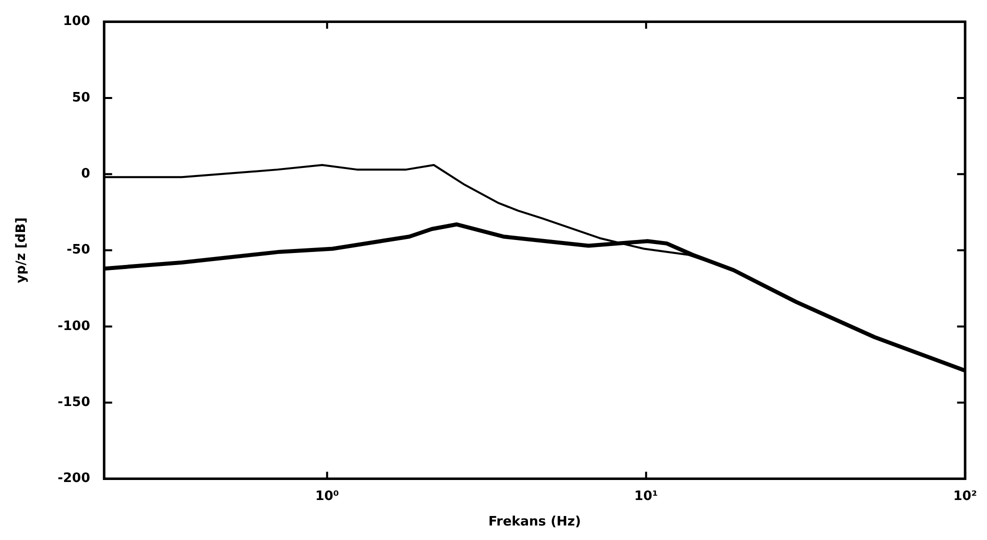 Image resolution: width=987 pixels, height=540 pixels. Describe the element at coordinates (85, 174) in the screenshot. I see `y-tick-label: 0` at that location.